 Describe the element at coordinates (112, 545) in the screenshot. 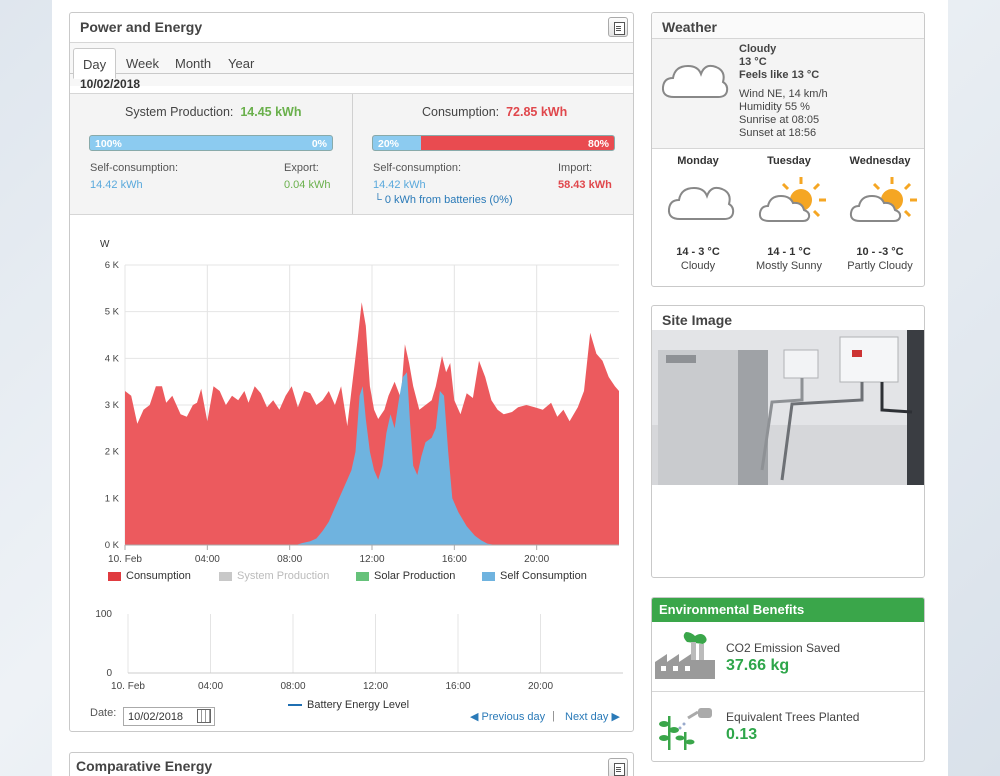

I see `y-tick-label: 0 K` at that location.